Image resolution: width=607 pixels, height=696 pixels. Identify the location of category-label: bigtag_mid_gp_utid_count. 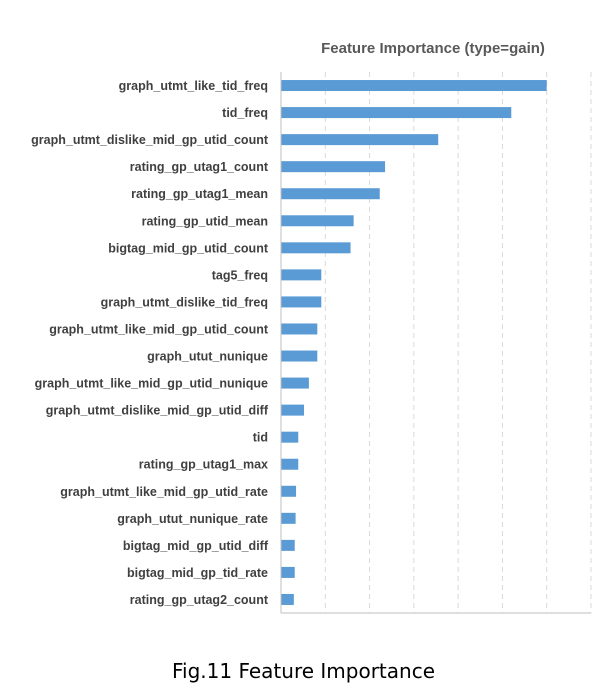
(188, 248).